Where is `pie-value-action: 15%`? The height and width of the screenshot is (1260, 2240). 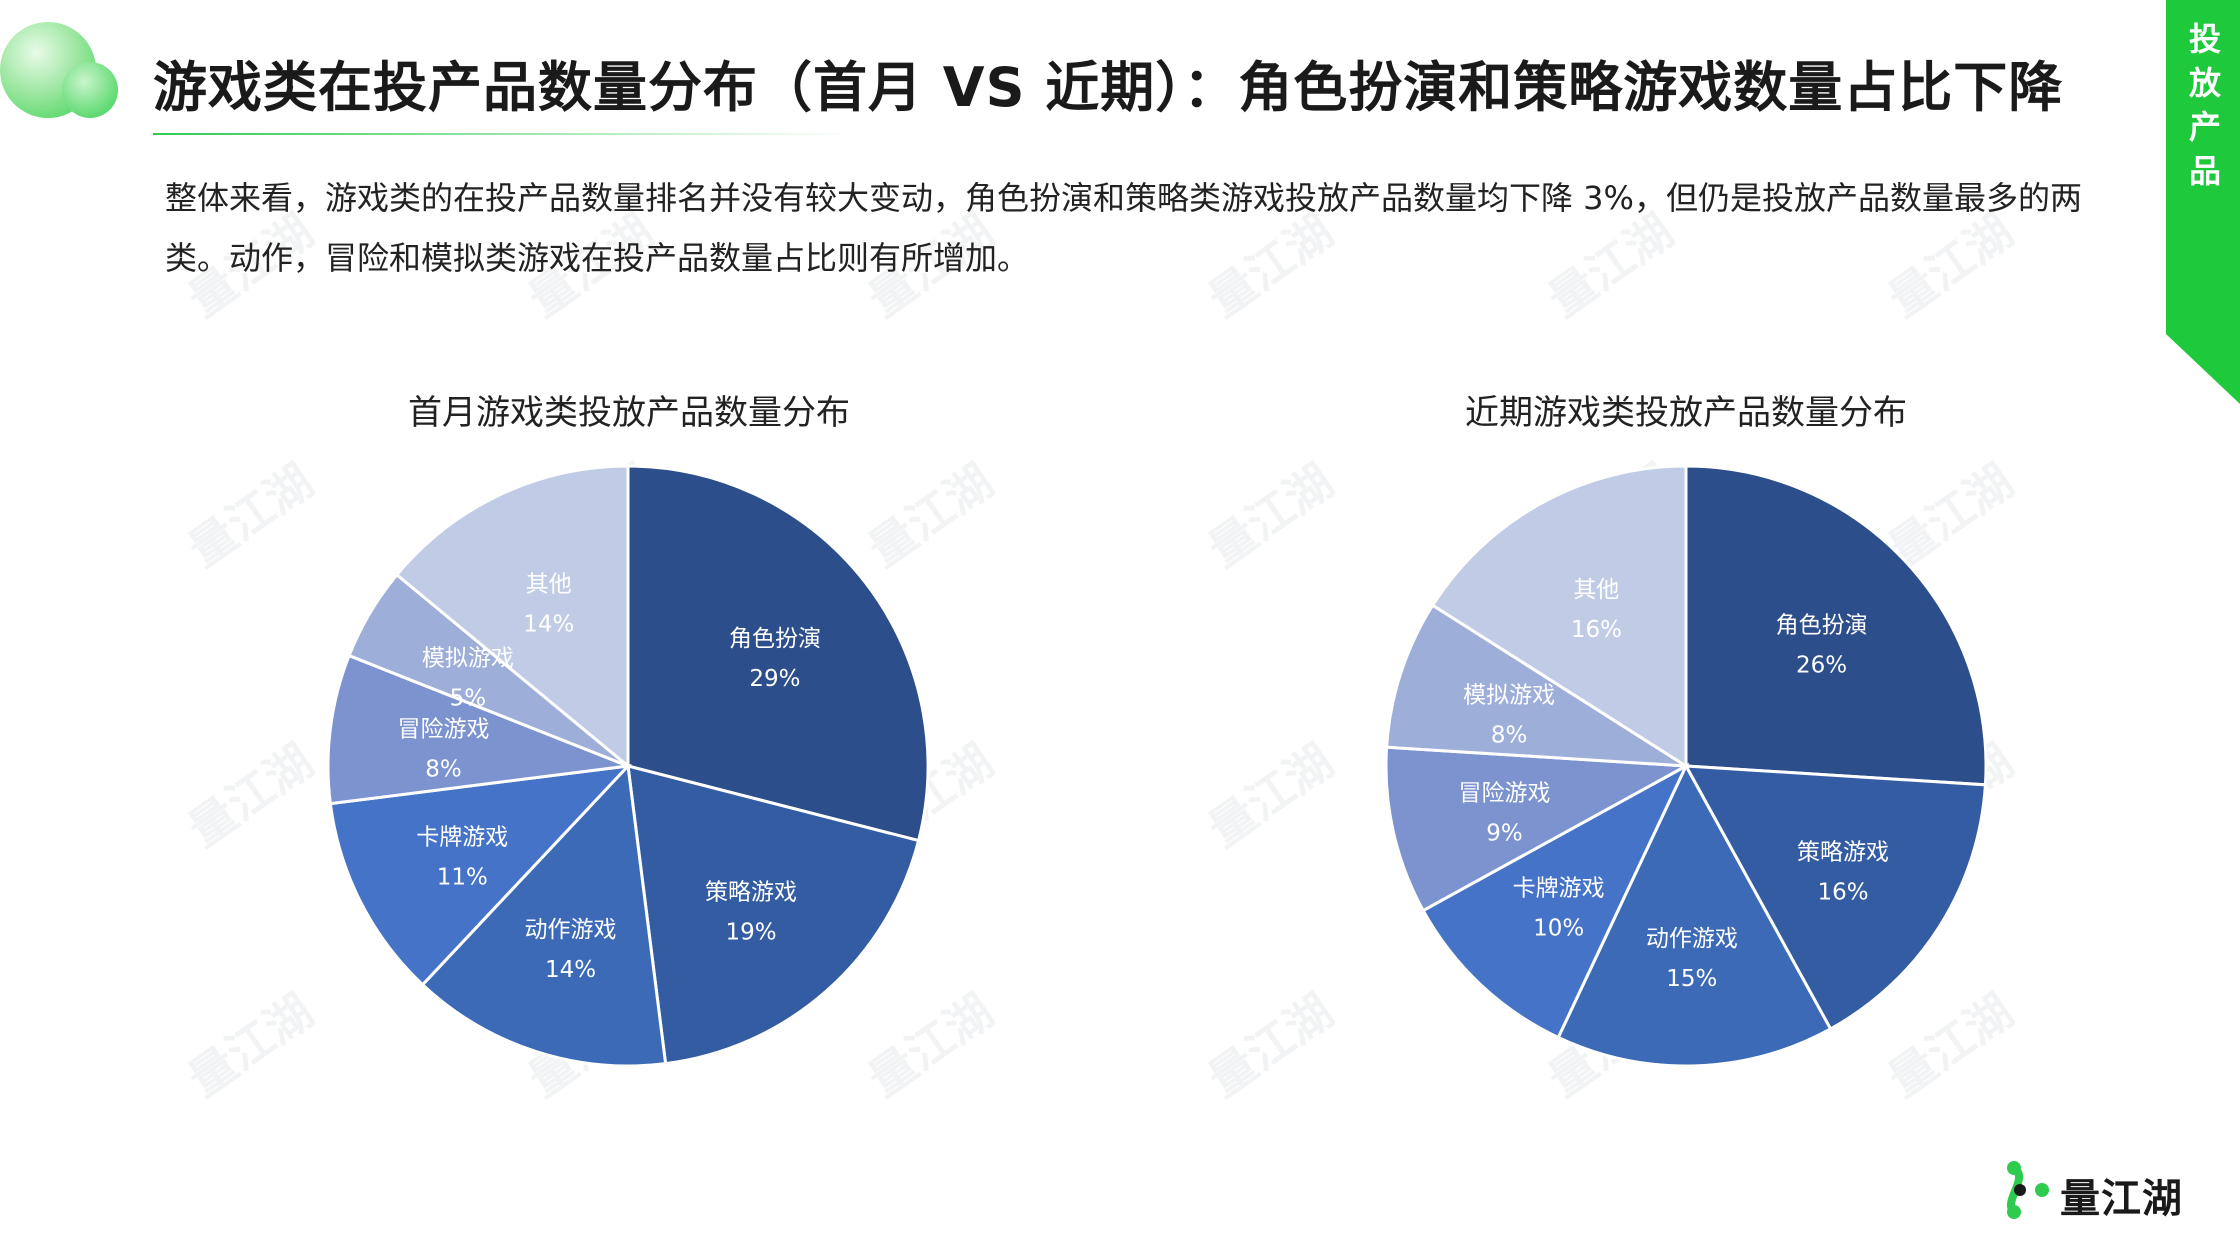 pie-value-action: 15% is located at coordinates (1691, 979).